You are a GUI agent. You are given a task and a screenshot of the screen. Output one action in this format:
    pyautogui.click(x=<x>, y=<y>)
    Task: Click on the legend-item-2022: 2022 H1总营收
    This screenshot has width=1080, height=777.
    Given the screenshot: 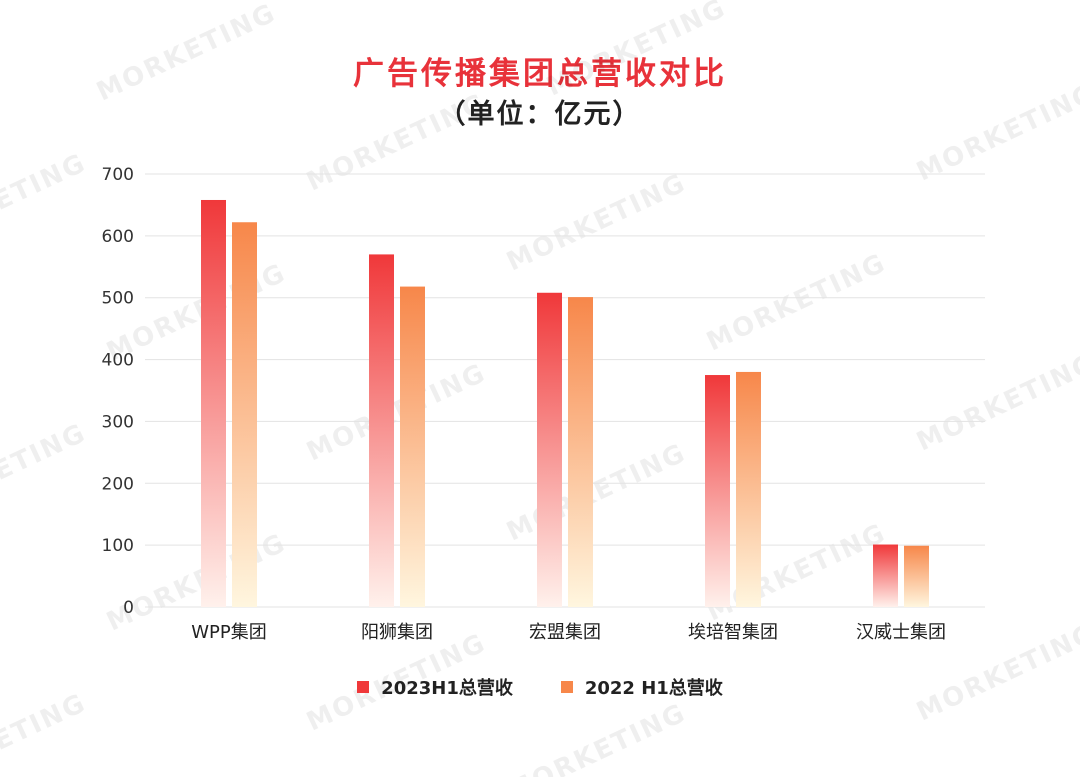 What is the action you would take?
    pyautogui.click(x=641, y=687)
    